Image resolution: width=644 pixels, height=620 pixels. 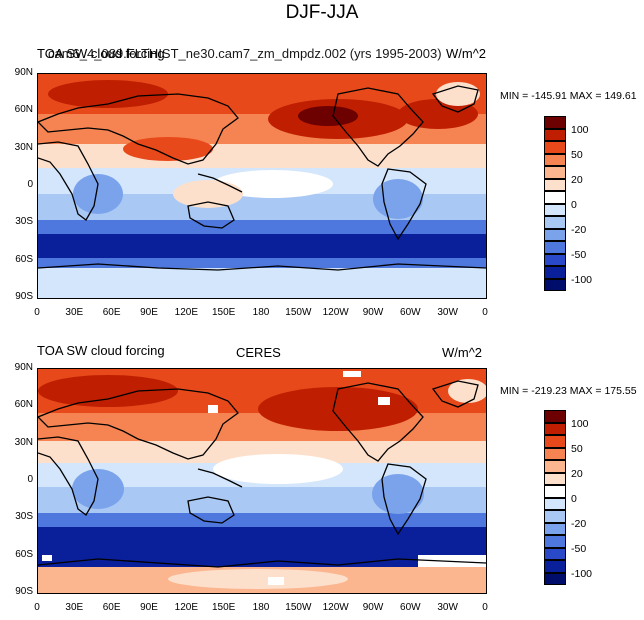 What do you see at coordinates (462, 352) in the screenshot?
I see `panel-obs-units: W/m^2` at bounding box center [462, 352].